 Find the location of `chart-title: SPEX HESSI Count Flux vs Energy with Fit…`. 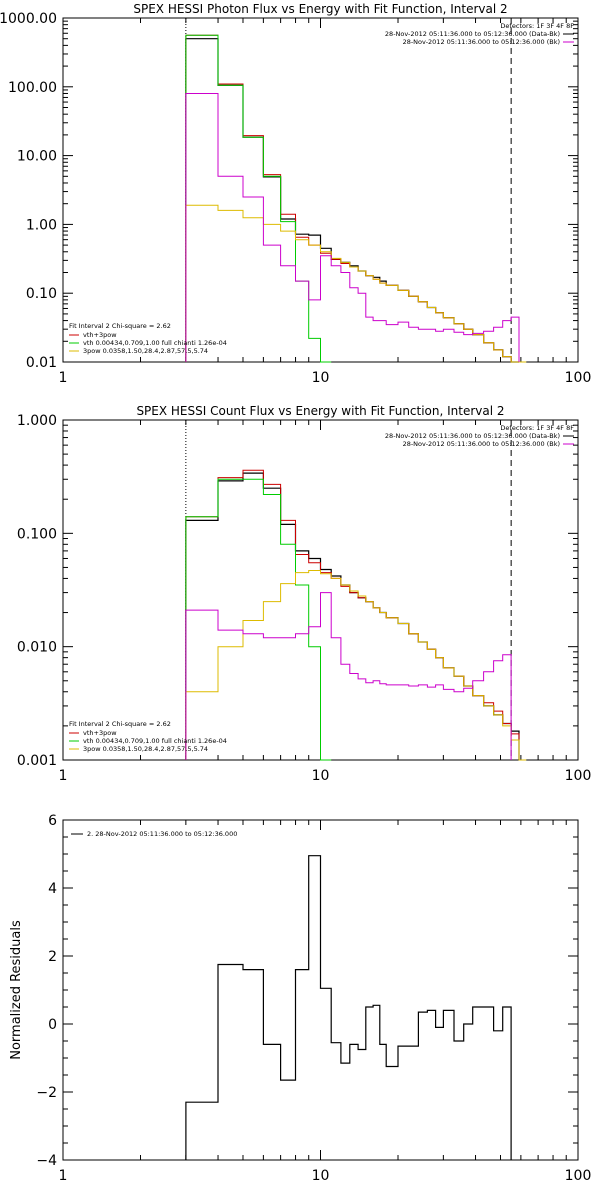

chart-title: SPEX HESSI Count Flux vs Energy with Fit… is located at coordinates (320, 411).